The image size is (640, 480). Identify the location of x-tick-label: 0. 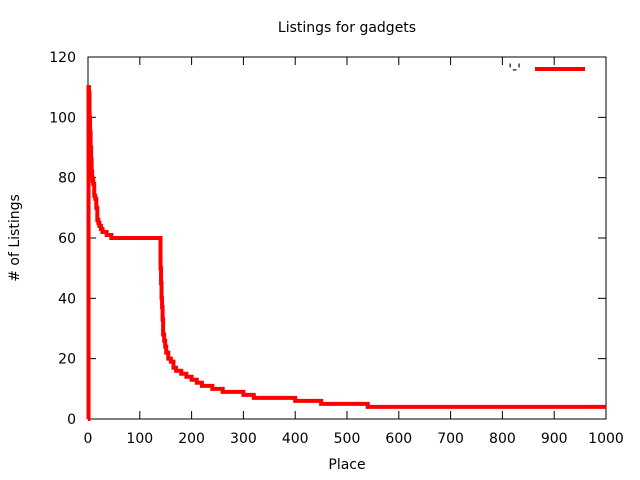
(88, 439).